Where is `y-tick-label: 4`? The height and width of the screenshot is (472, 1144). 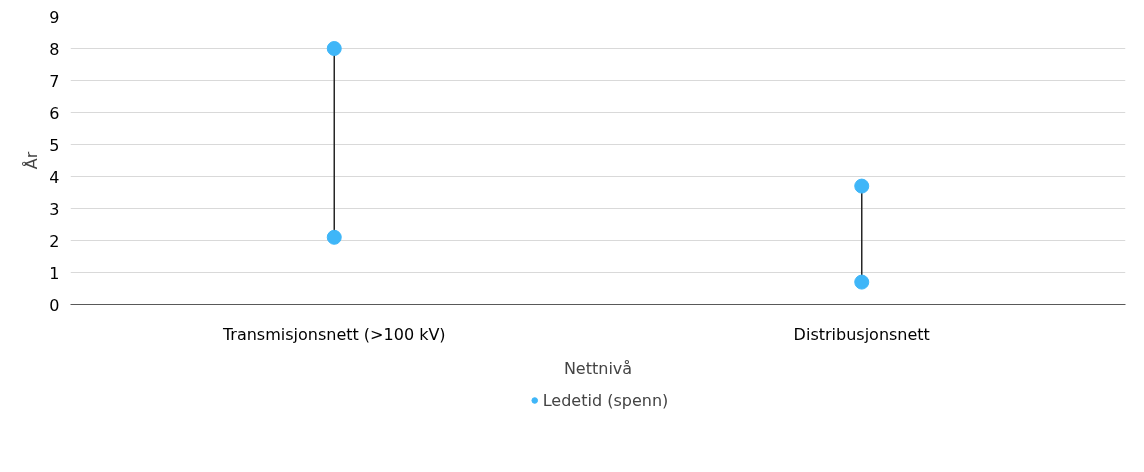 y-tick-label: 4 is located at coordinates (54, 177).